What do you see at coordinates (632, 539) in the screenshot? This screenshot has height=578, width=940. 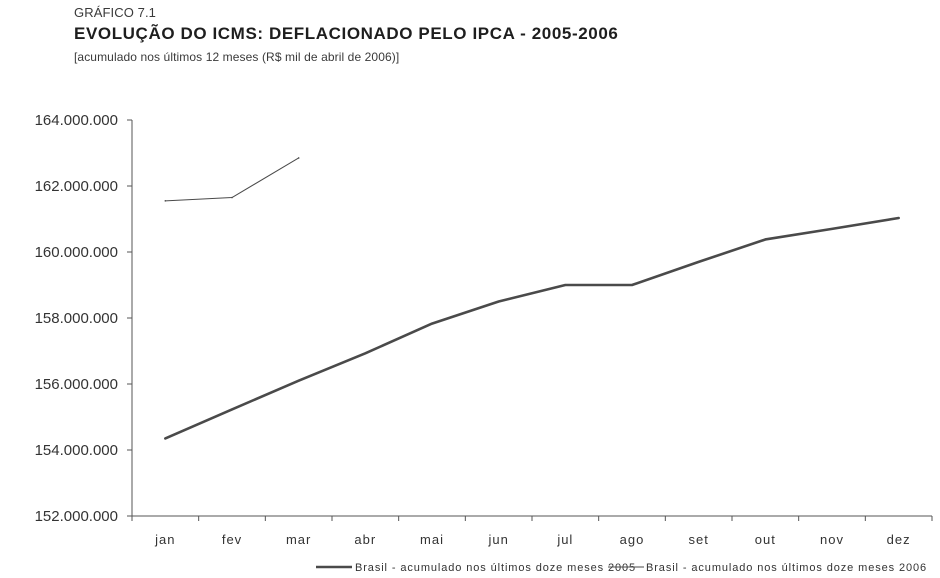 I see `x-tick-label: ago` at bounding box center [632, 539].